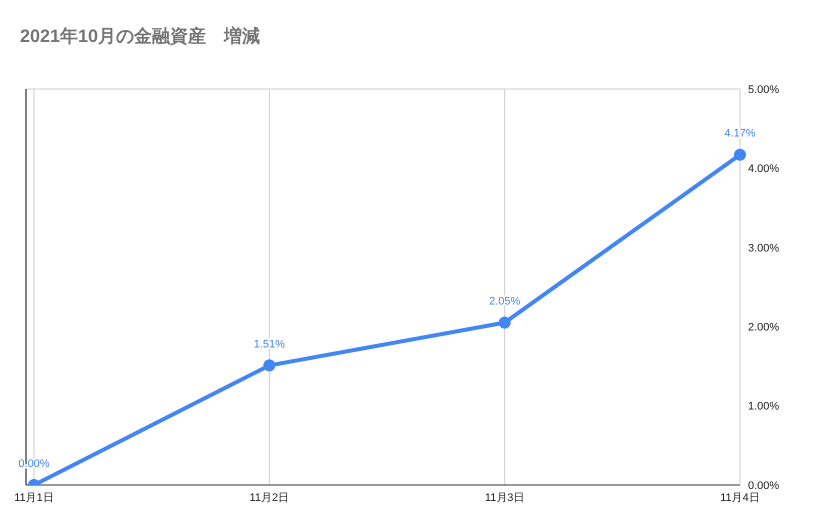  I want to click on y-tick-label: 5.00%, so click(764, 90).